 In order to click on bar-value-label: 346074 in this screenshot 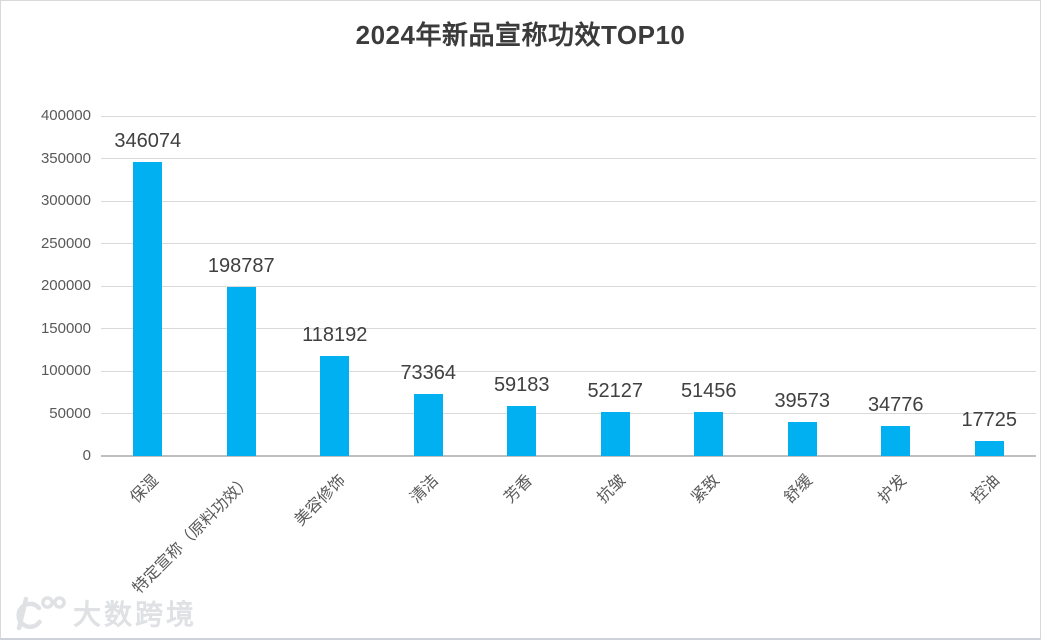, I will do `click(148, 140)`.